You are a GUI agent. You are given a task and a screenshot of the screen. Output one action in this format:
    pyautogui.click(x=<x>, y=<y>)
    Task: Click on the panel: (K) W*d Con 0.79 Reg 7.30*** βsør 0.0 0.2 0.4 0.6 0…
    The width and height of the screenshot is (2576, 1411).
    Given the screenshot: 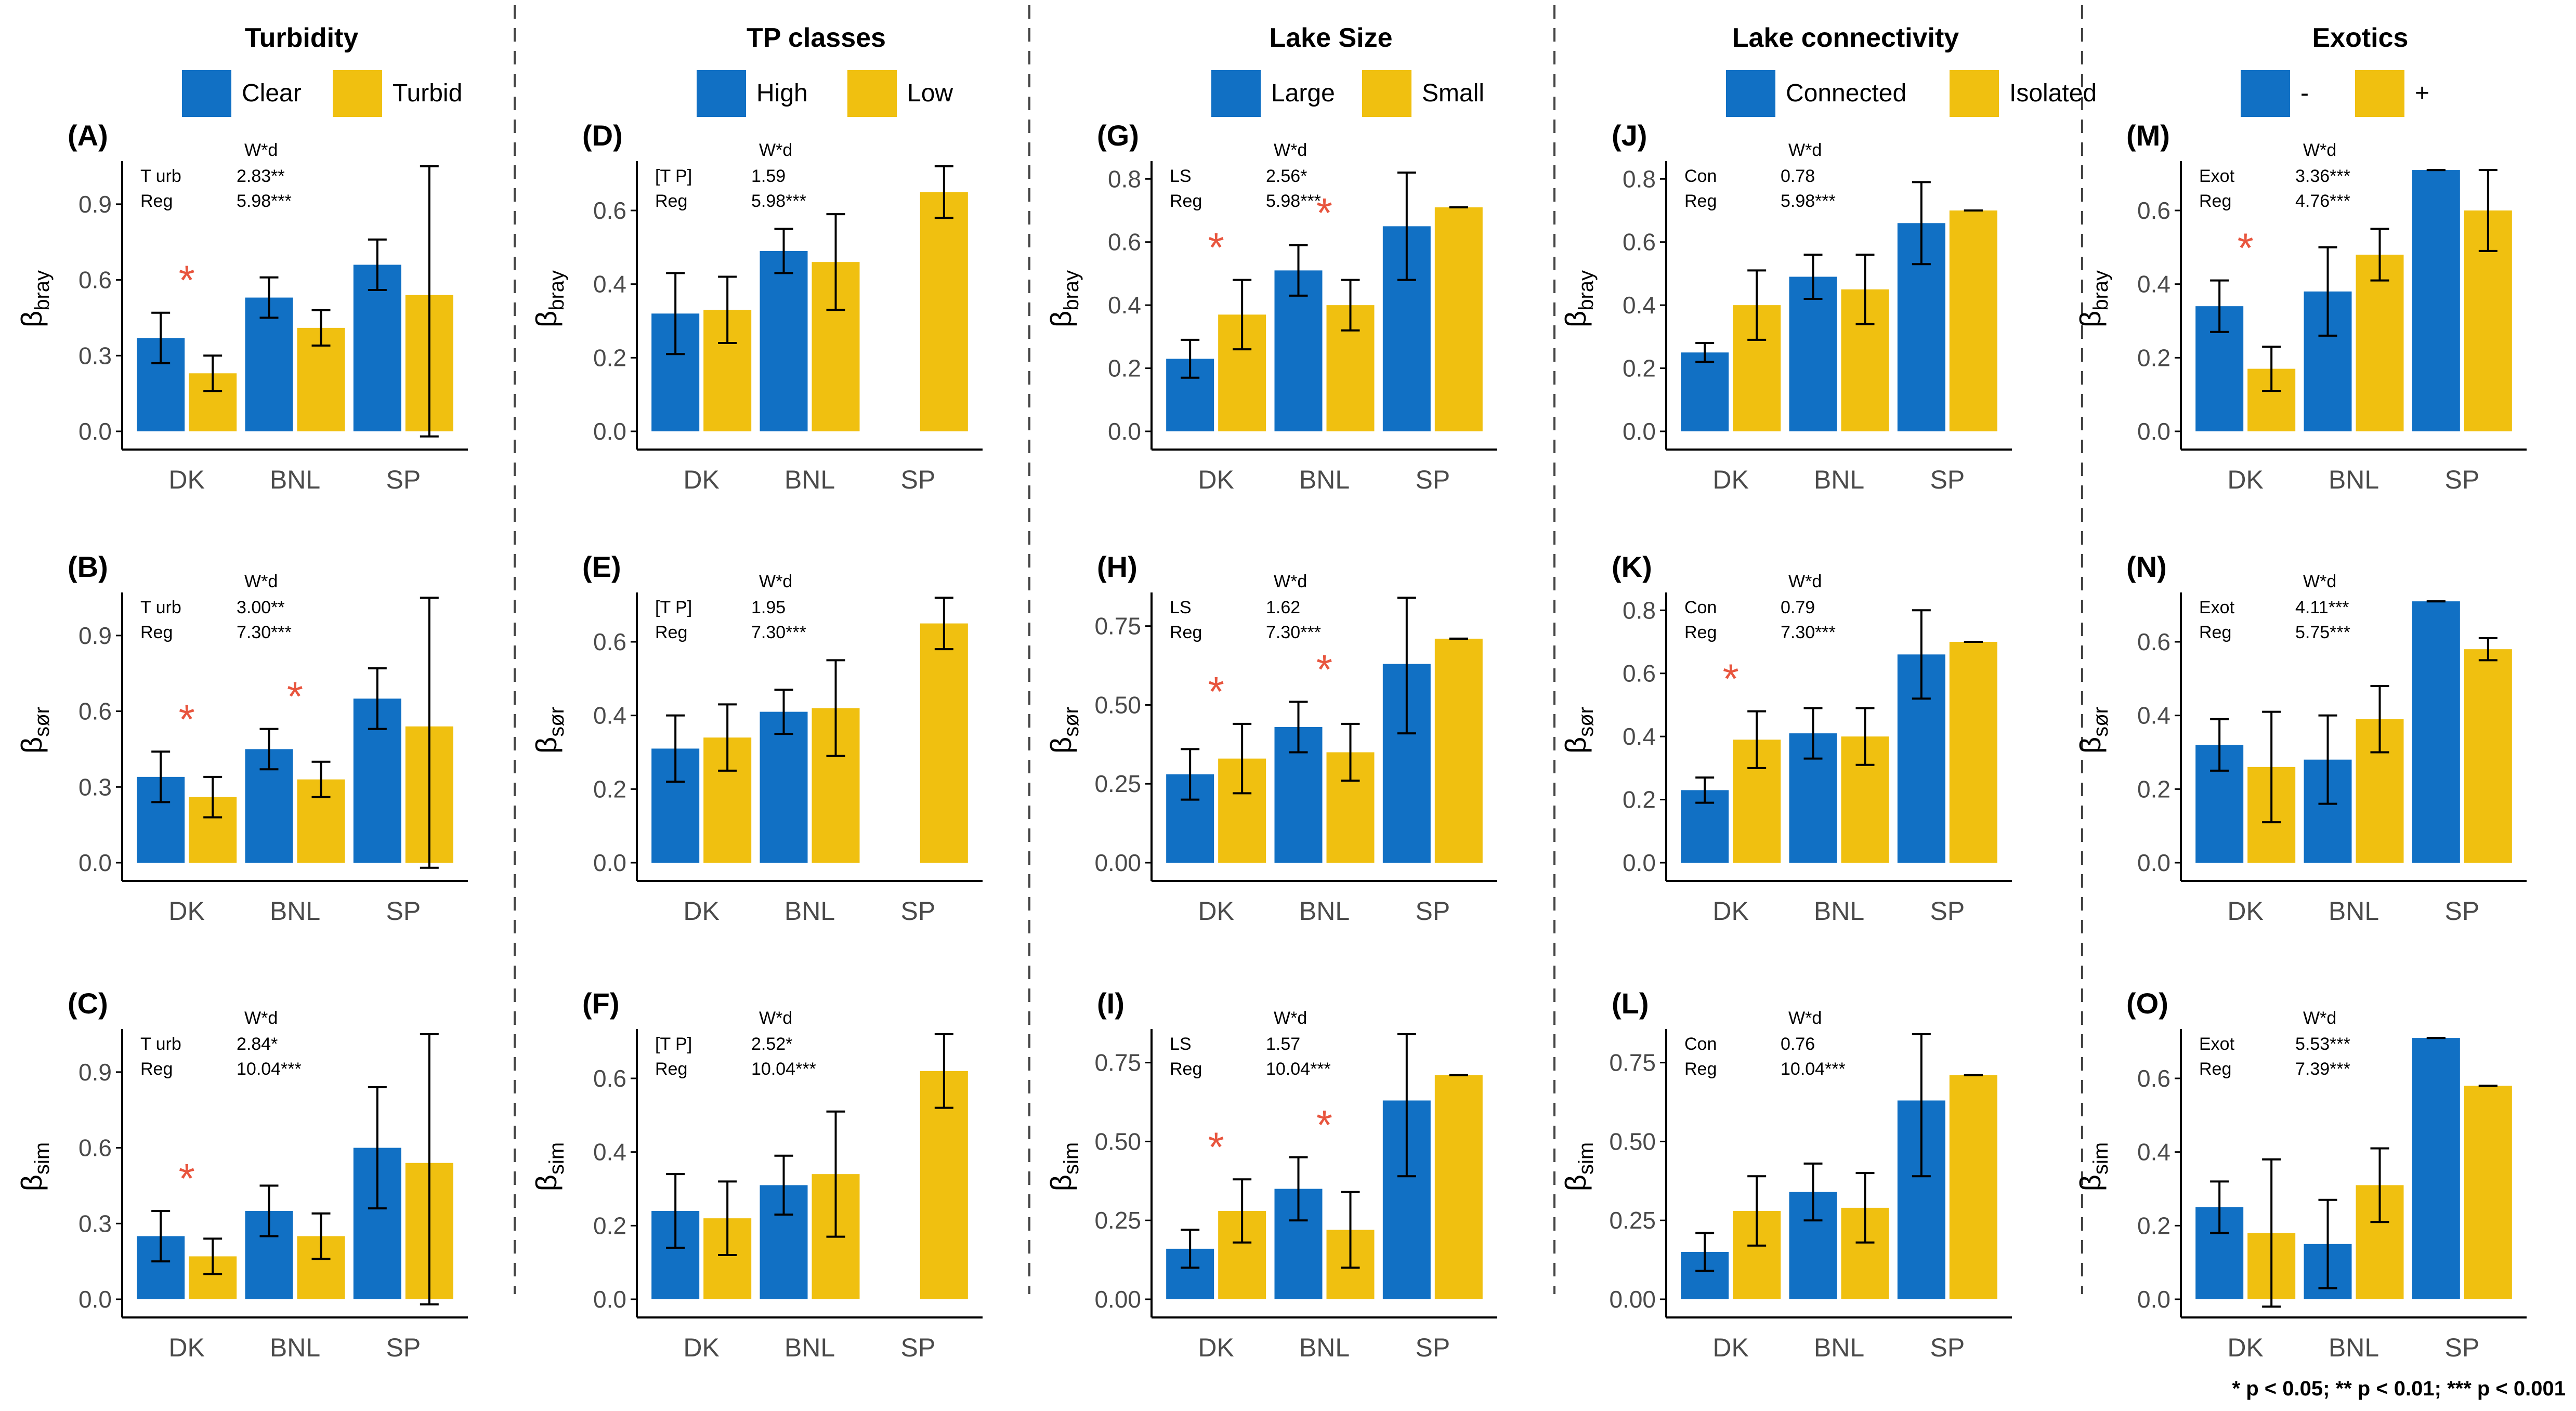 What is the action you would take?
    pyautogui.click(x=1785, y=738)
    